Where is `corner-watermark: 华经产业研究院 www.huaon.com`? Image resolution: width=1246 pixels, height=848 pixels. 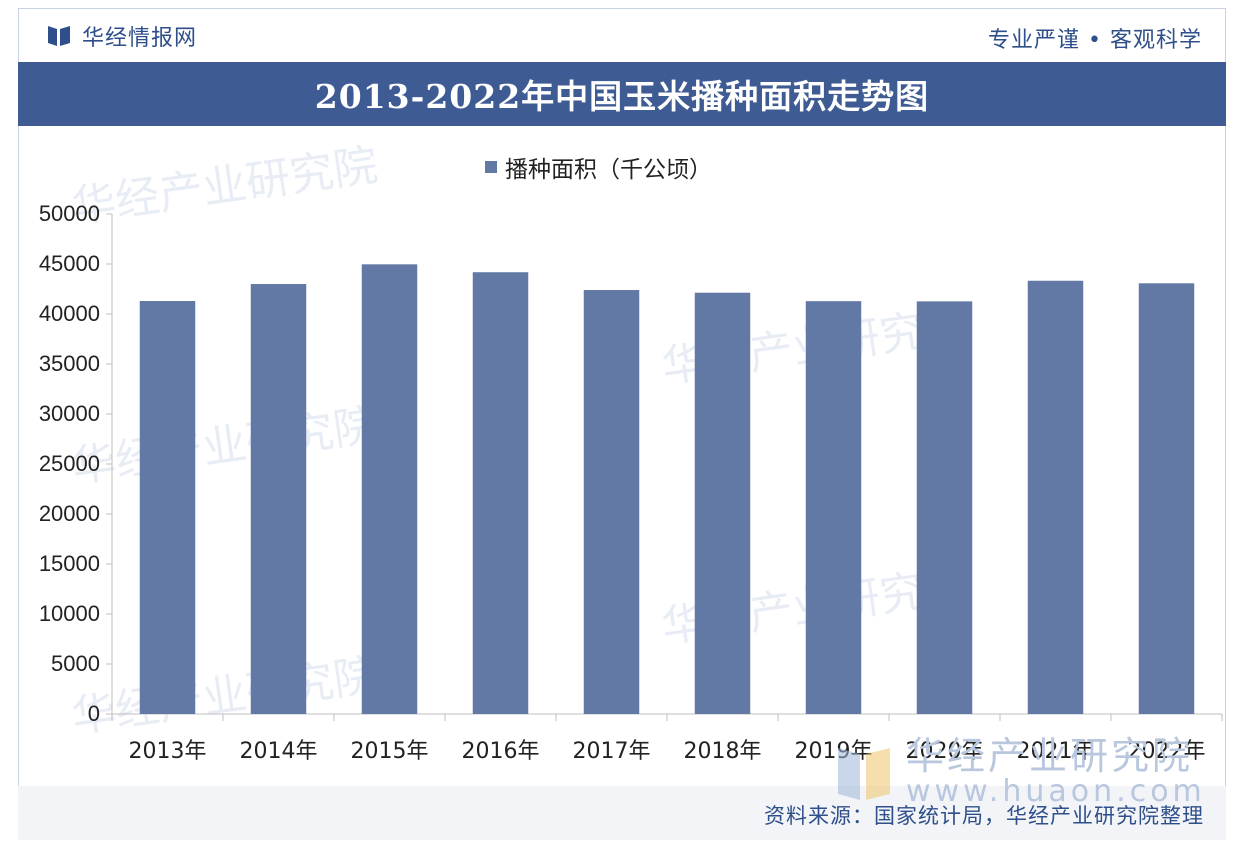 corner-watermark: 华经产业研究院 www.huaon.com is located at coordinates (1021, 772).